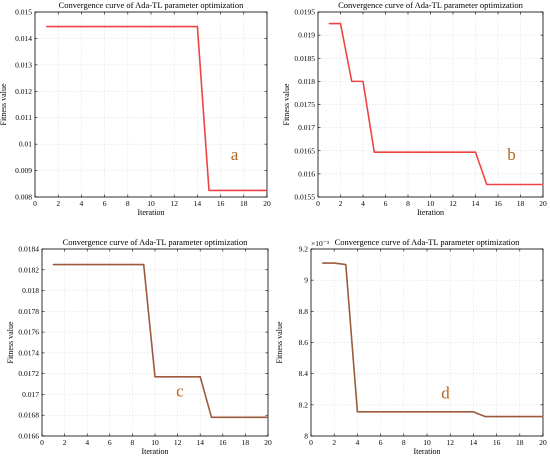 The height and width of the screenshot is (460, 550). I want to click on y-tick-label: 8, so click(306, 436).